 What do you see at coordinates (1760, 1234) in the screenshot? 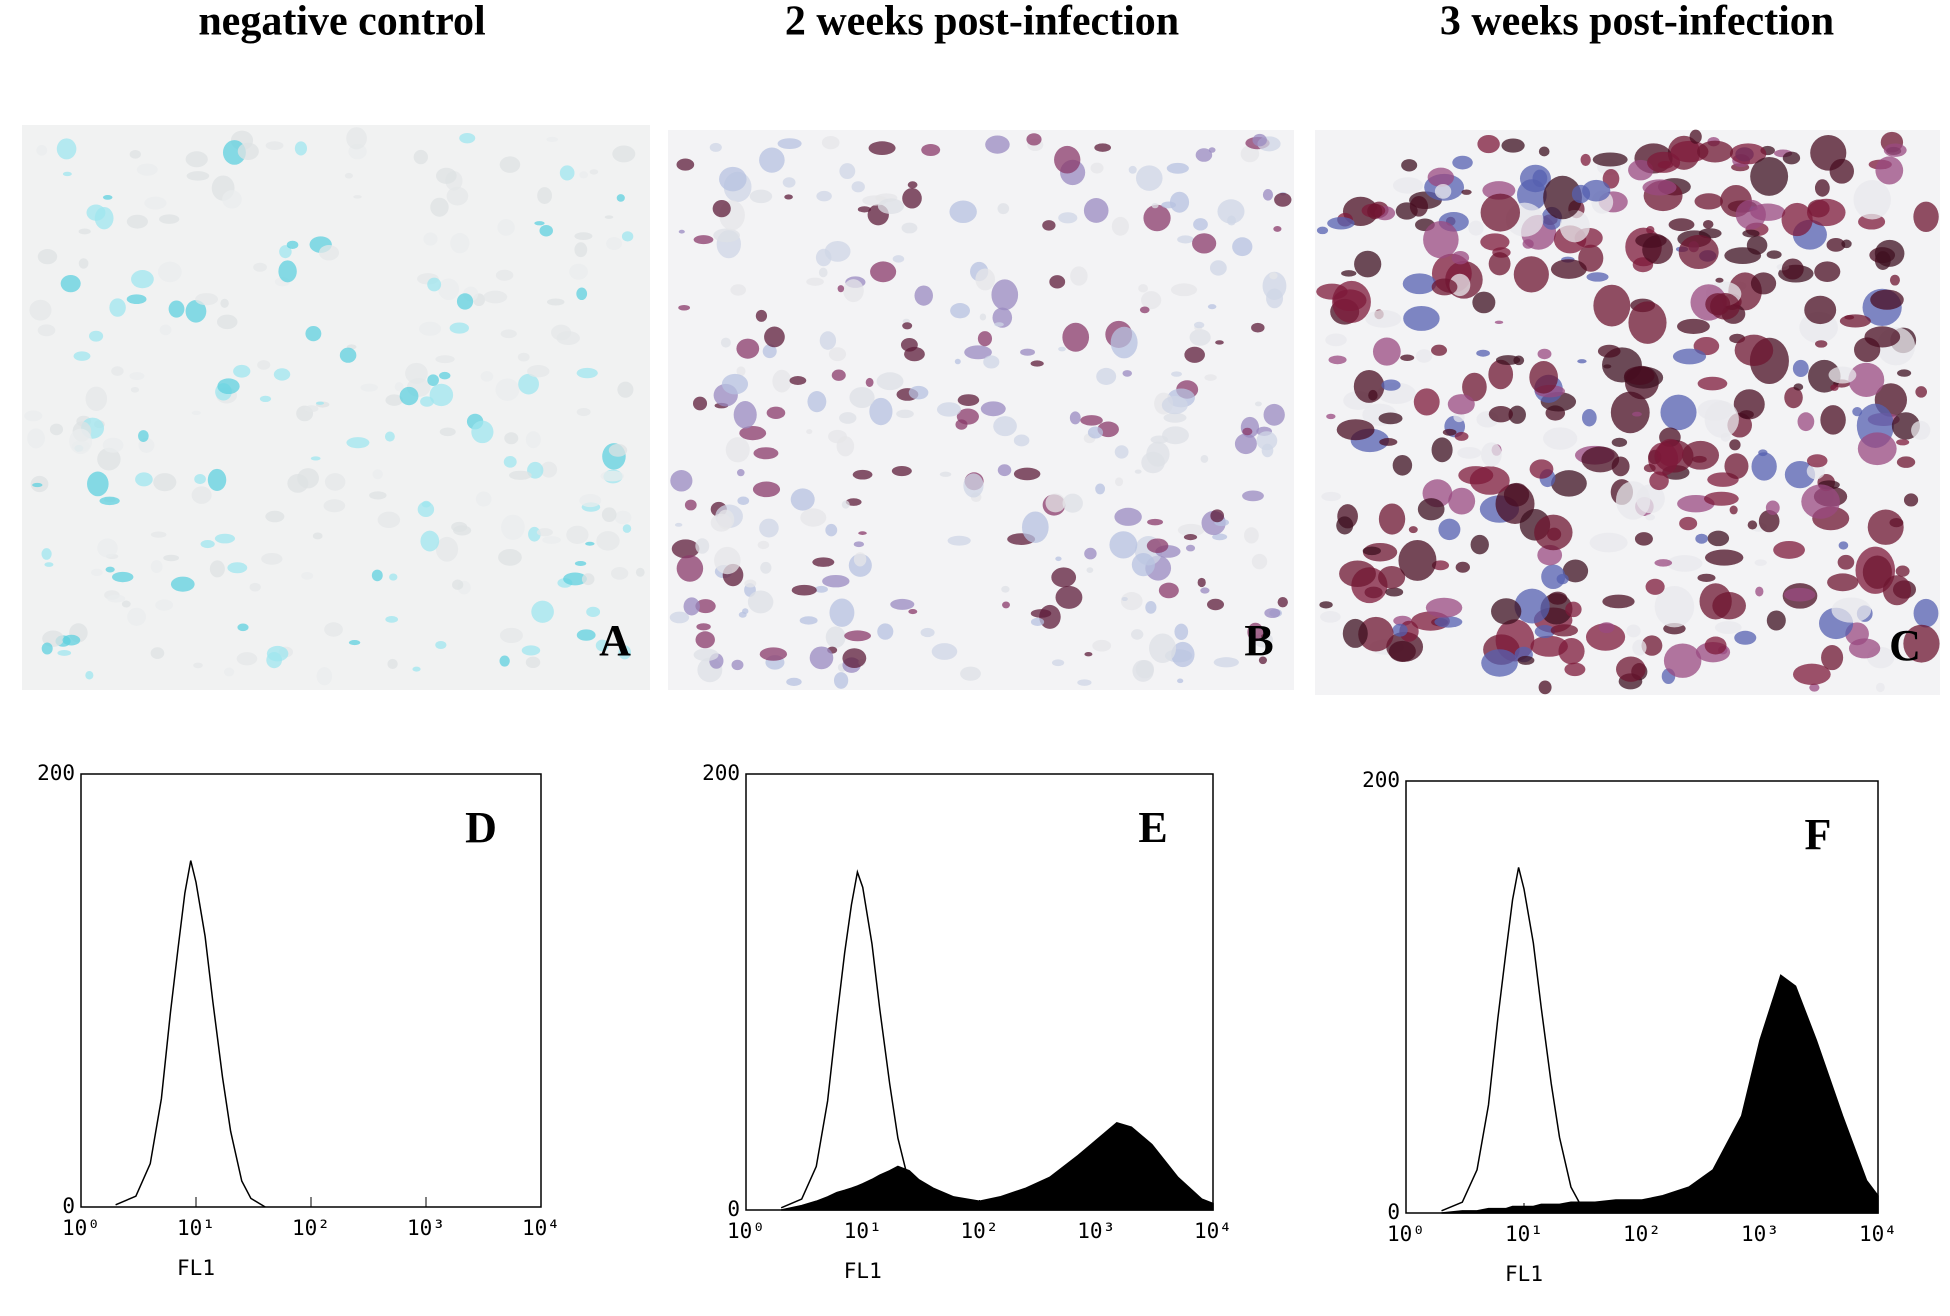
I see `x-tick-label: 10³` at bounding box center [1760, 1234].